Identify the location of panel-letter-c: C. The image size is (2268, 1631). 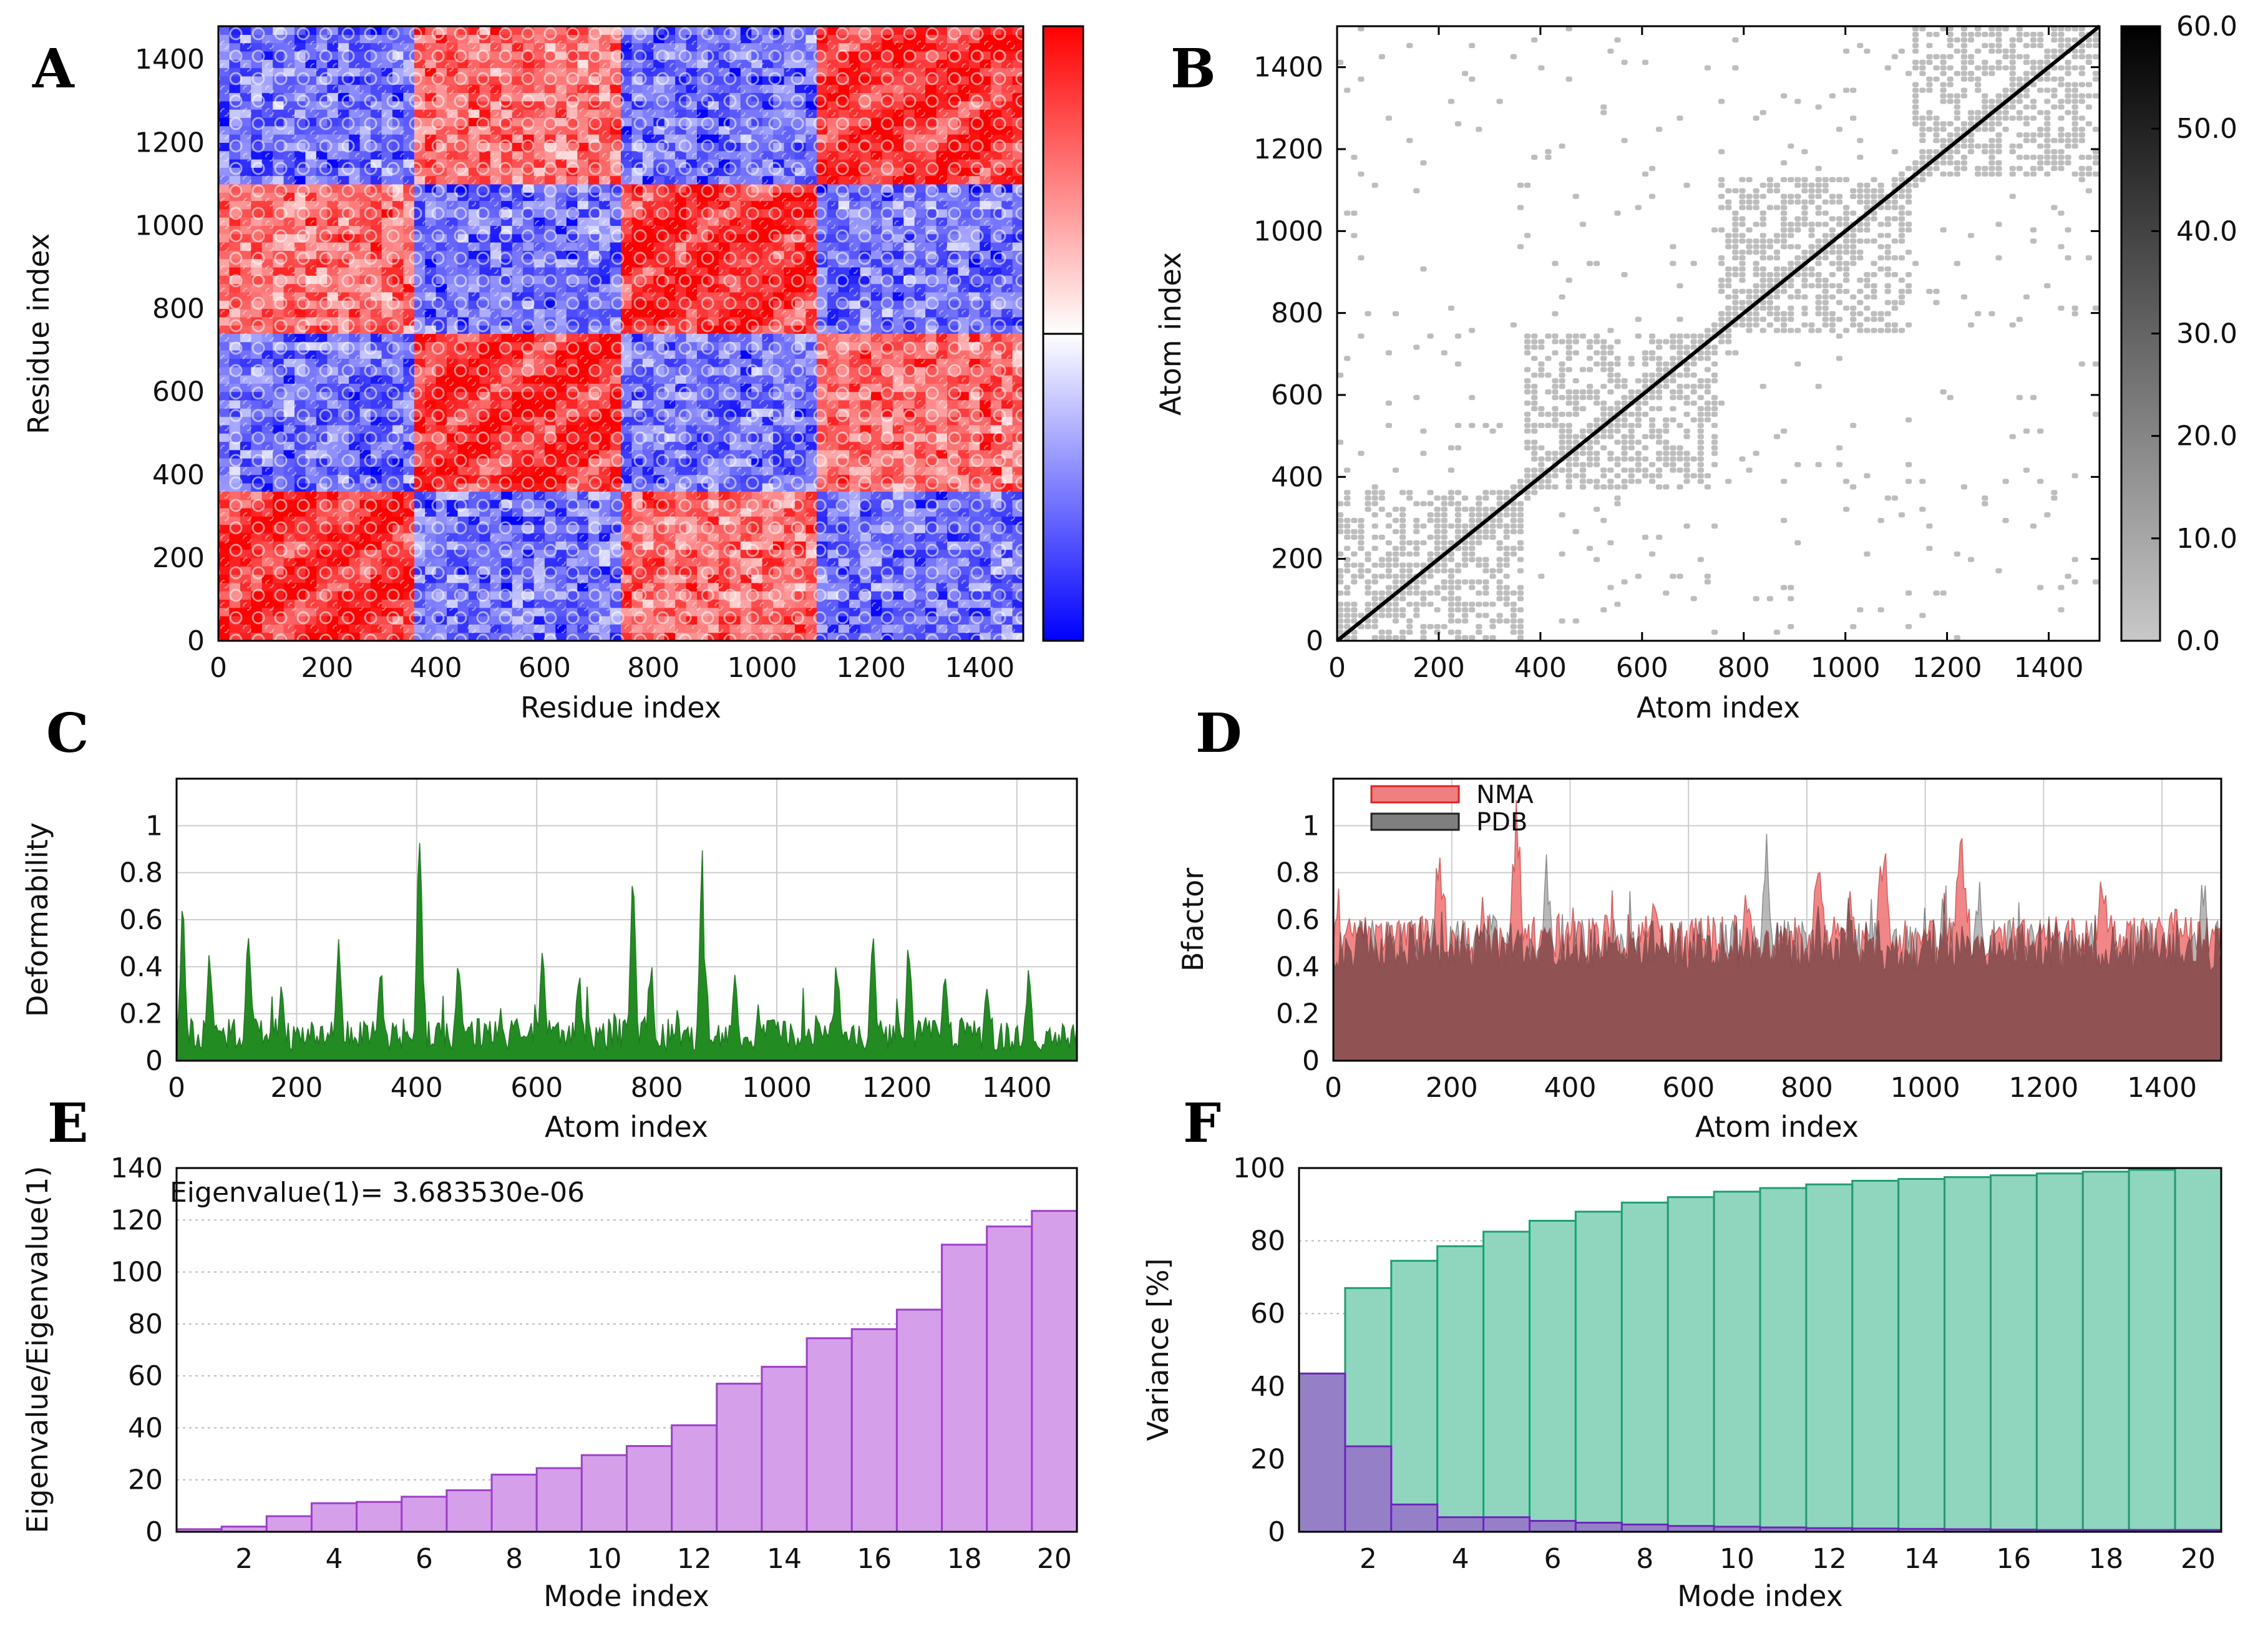
(67, 733).